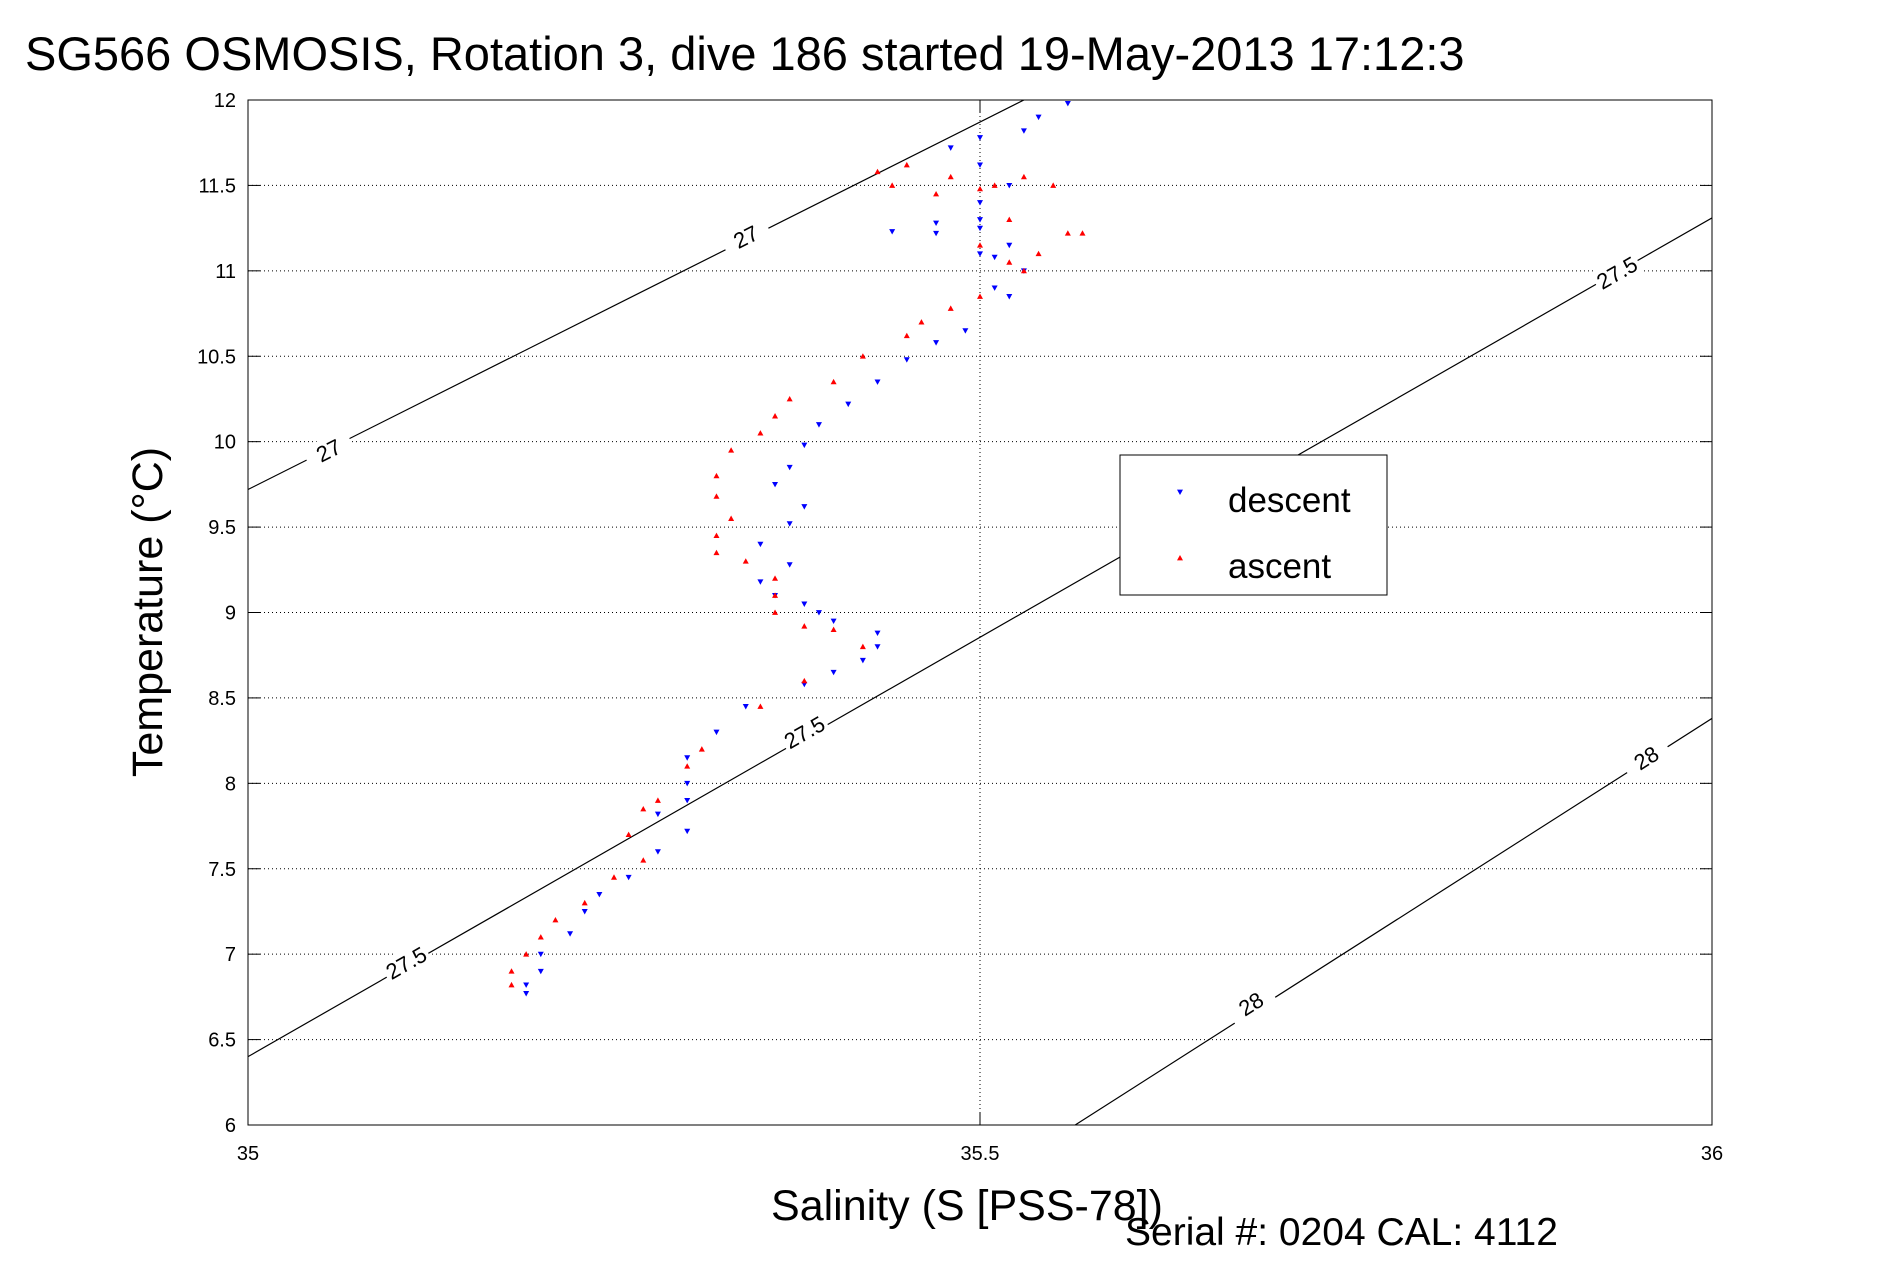 This screenshot has height=1262, width=1891. I want to click on legend-descent-marker, so click(1180, 492).